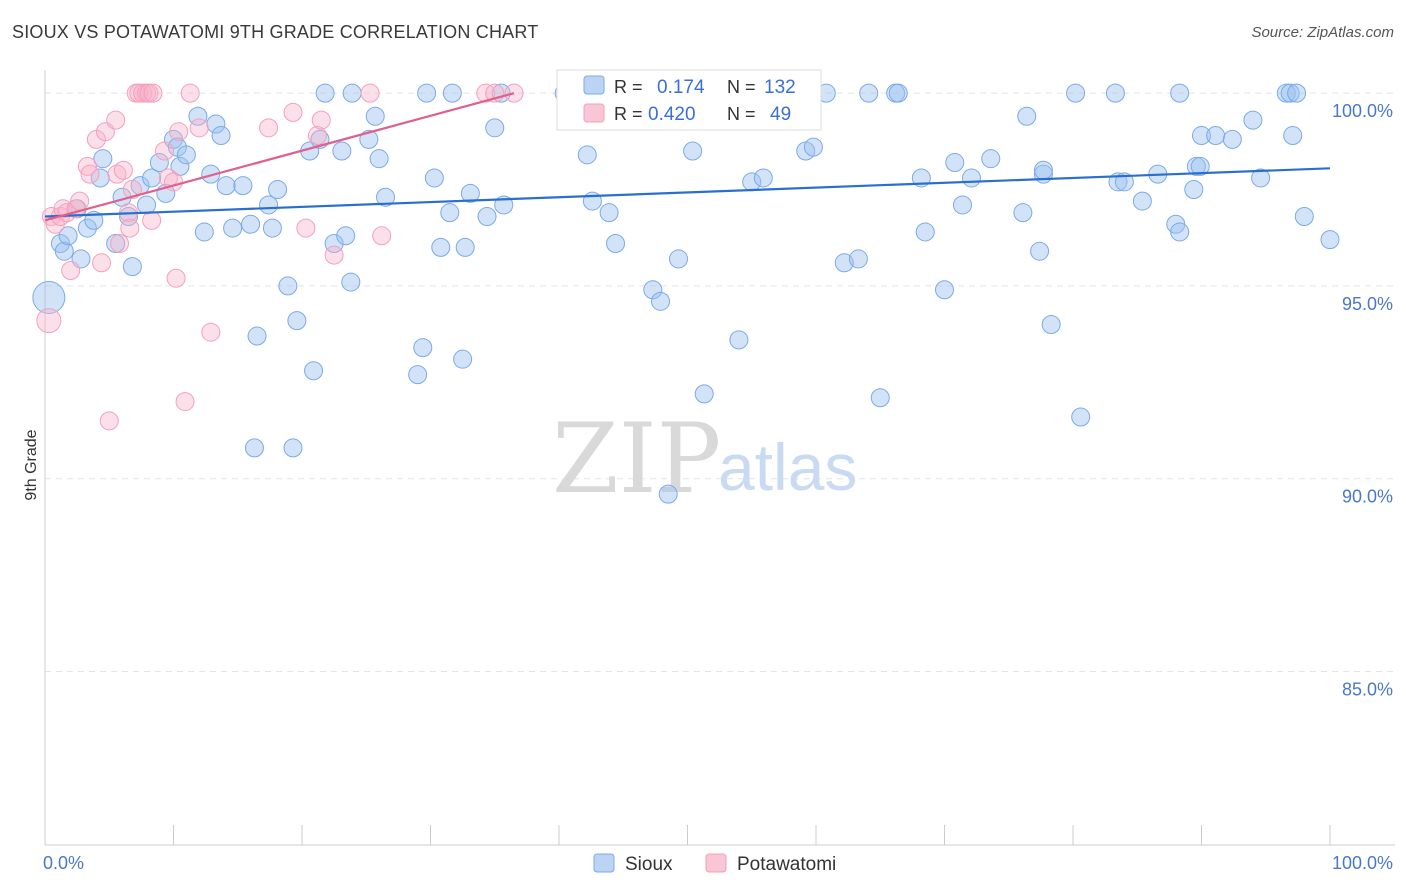 Image resolution: width=1406 pixels, height=892 pixels. What do you see at coordinates (1367, 497) in the screenshot?
I see `y-tick-label-1: 90.0%` at bounding box center [1367, 497].